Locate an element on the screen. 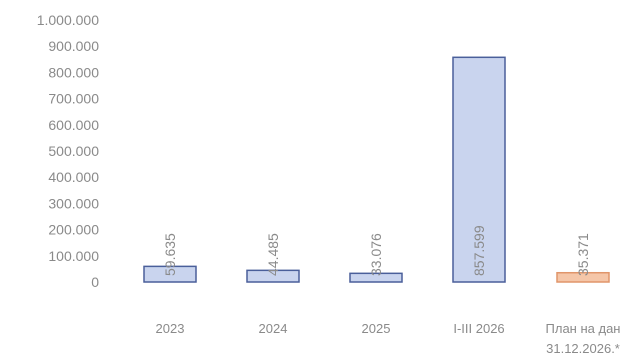  y-tick-label: 0 is located at coordinates (95, 282).